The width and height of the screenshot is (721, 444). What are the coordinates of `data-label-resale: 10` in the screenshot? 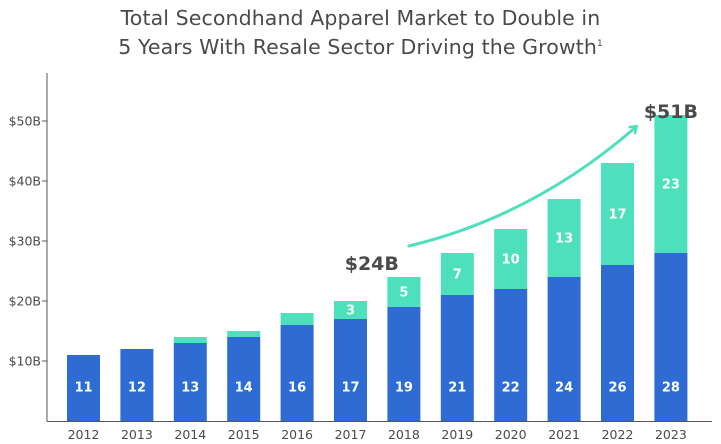 It's located at (511, 260).